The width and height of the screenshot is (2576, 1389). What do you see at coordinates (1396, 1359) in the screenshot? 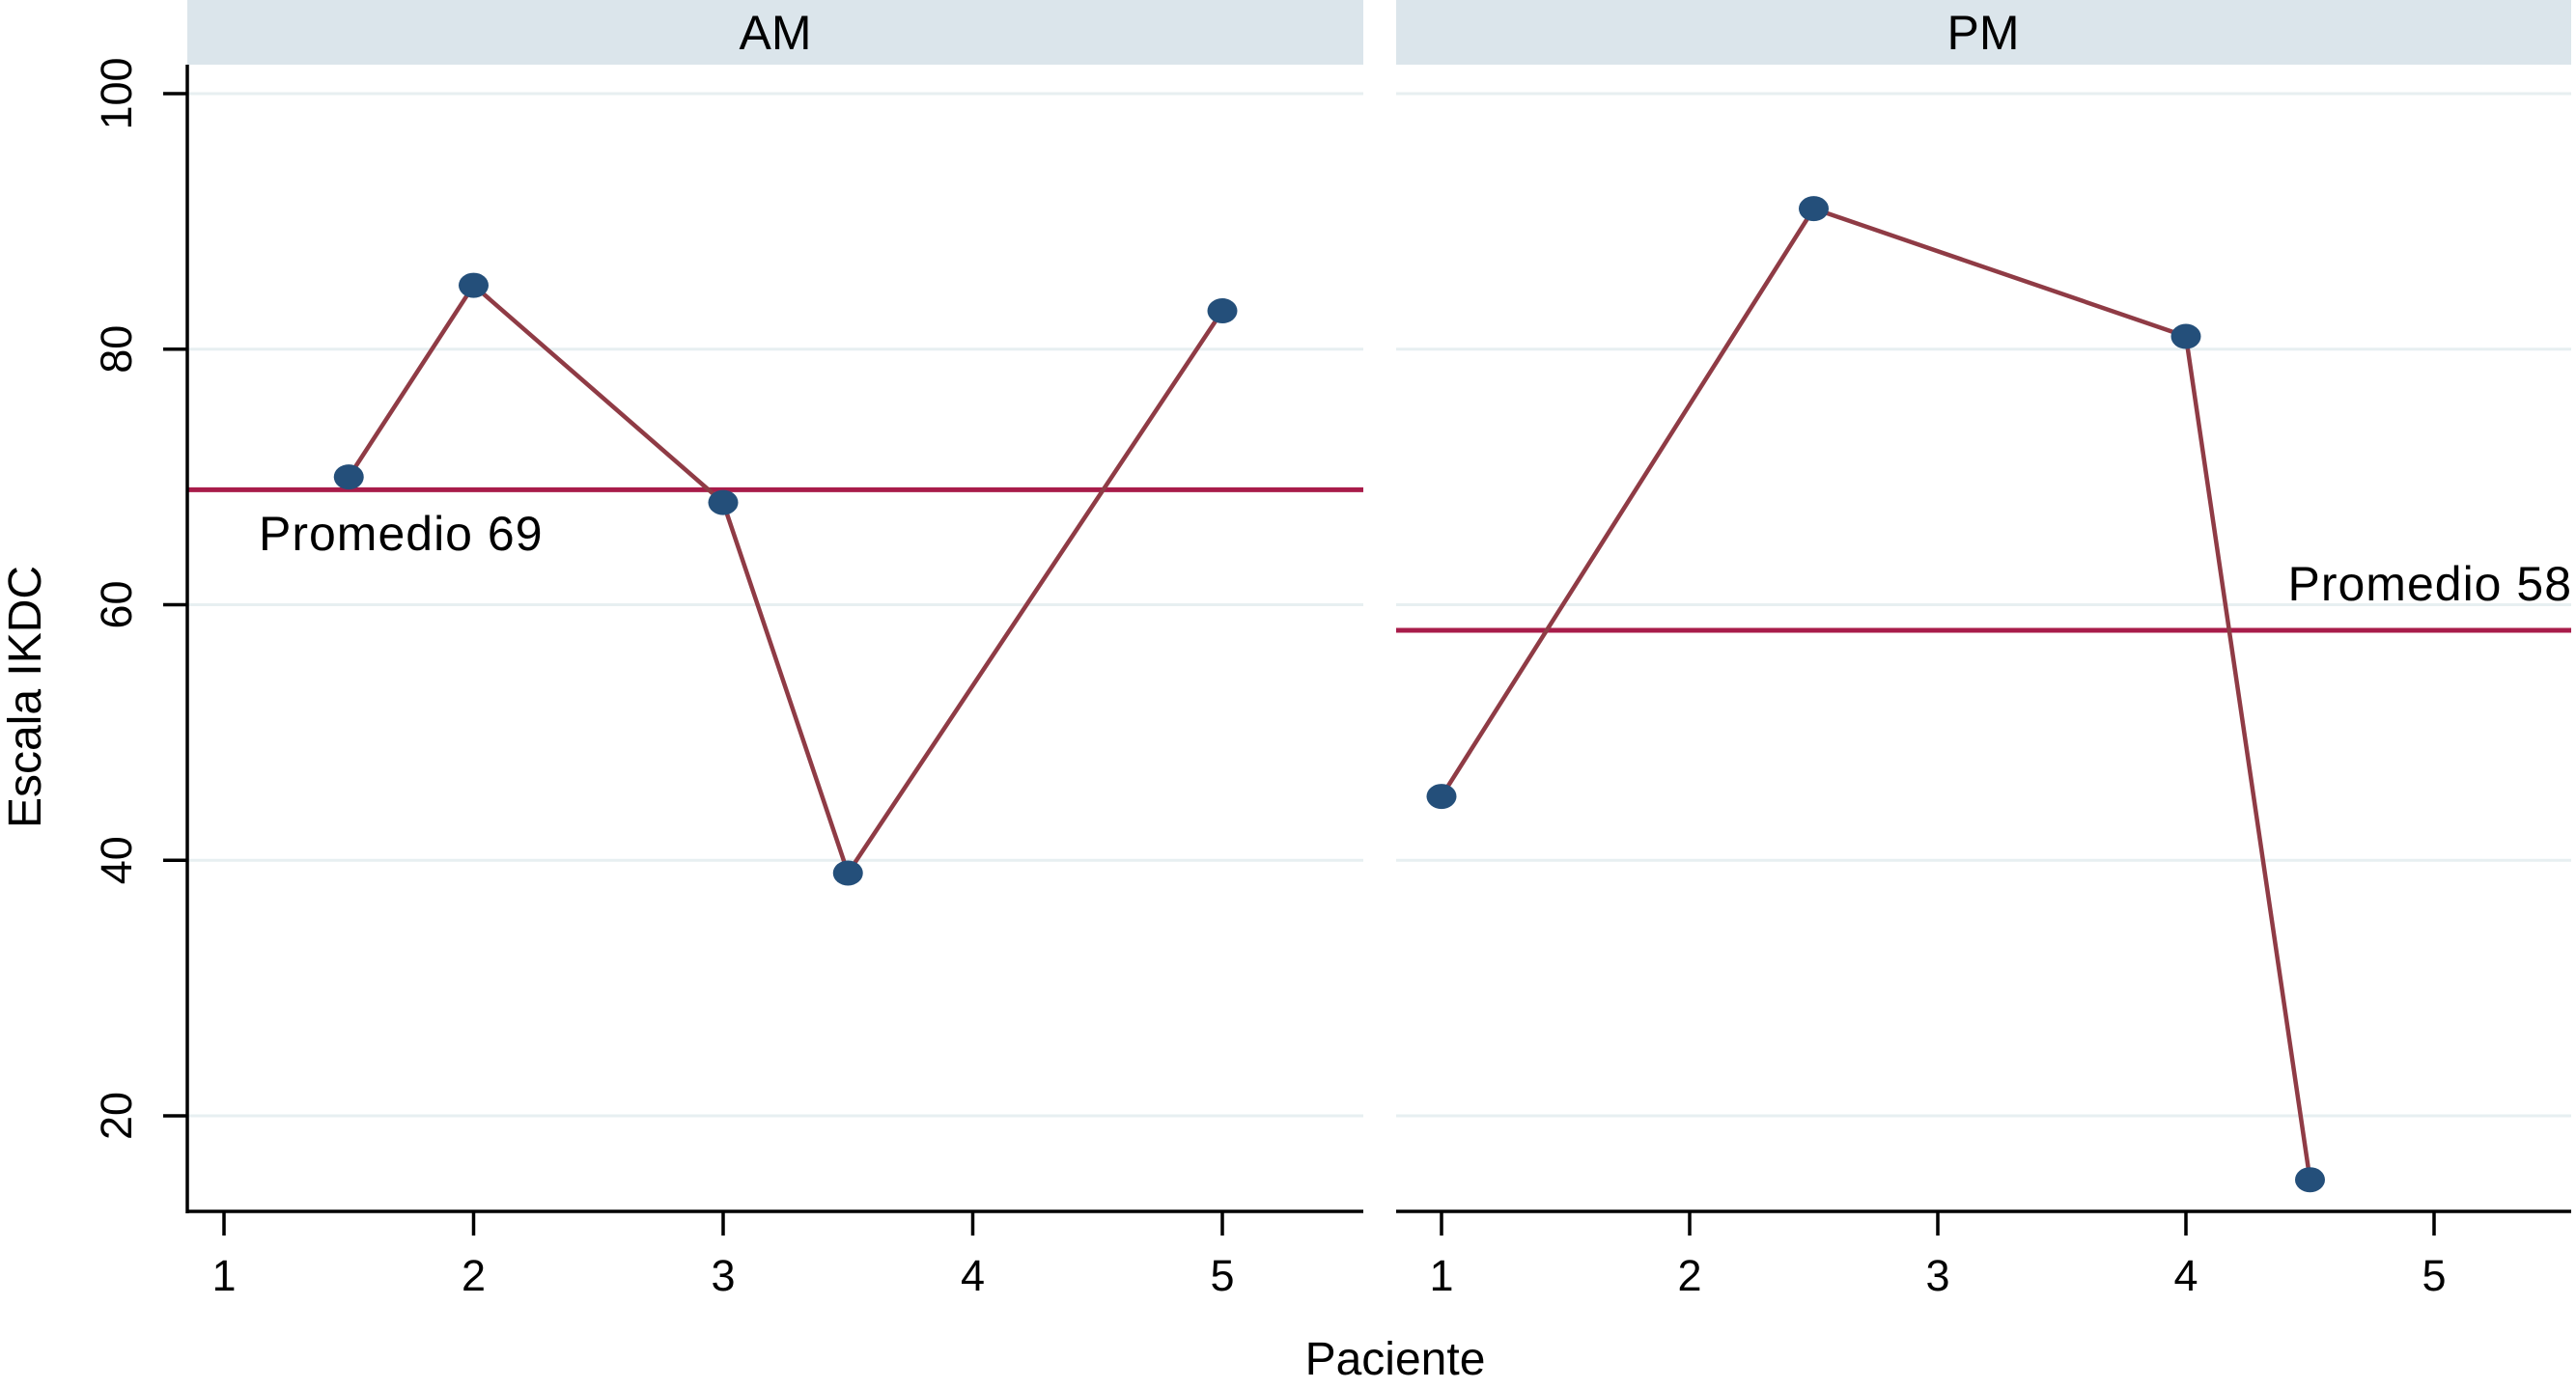
I see `x-axis-title: Paciente` at bounding box center [1396, 1359].